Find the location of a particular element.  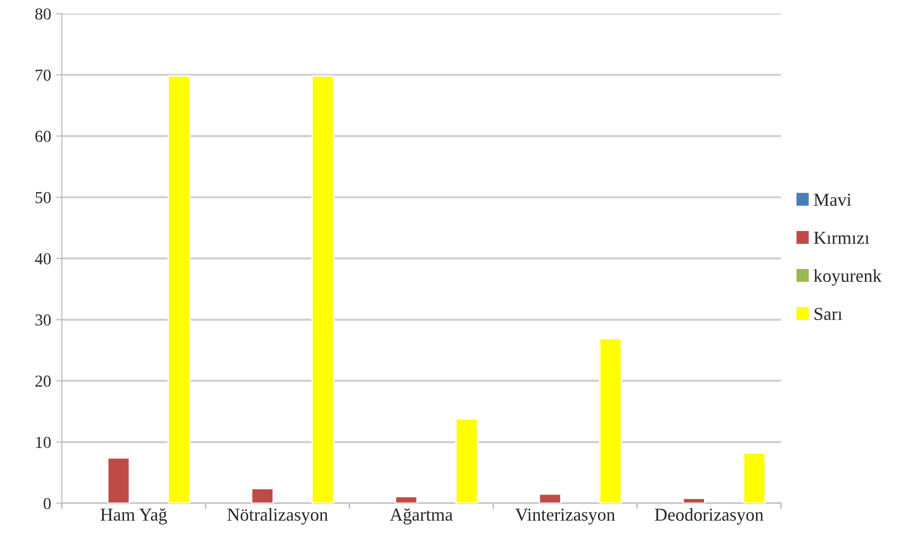

y-tick-label: 20 is located at coordinates (43, 381).